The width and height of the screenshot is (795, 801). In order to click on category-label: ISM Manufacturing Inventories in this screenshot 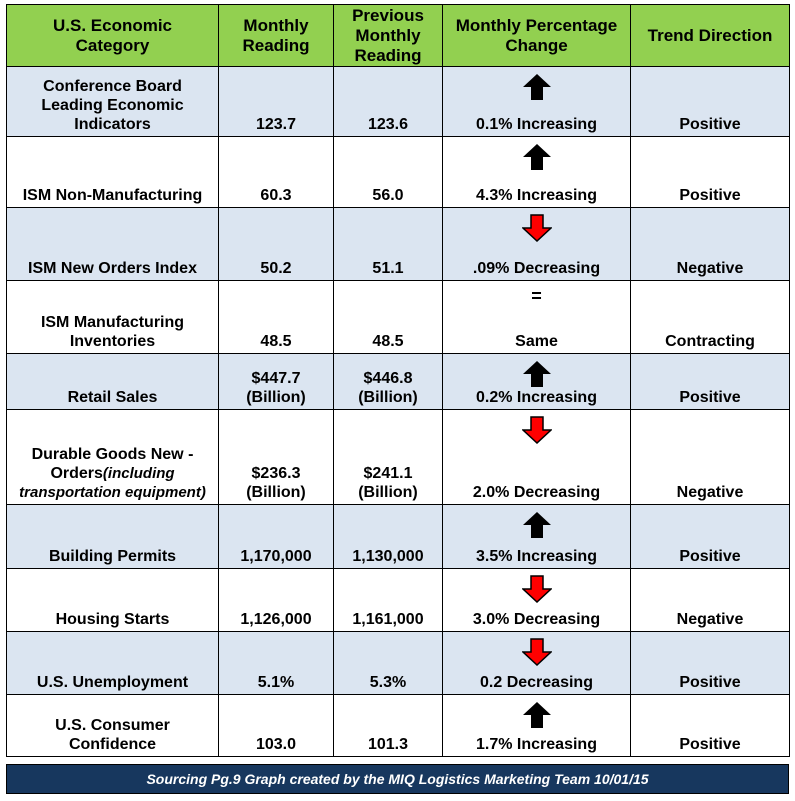, I will do `click(112, 332)`.